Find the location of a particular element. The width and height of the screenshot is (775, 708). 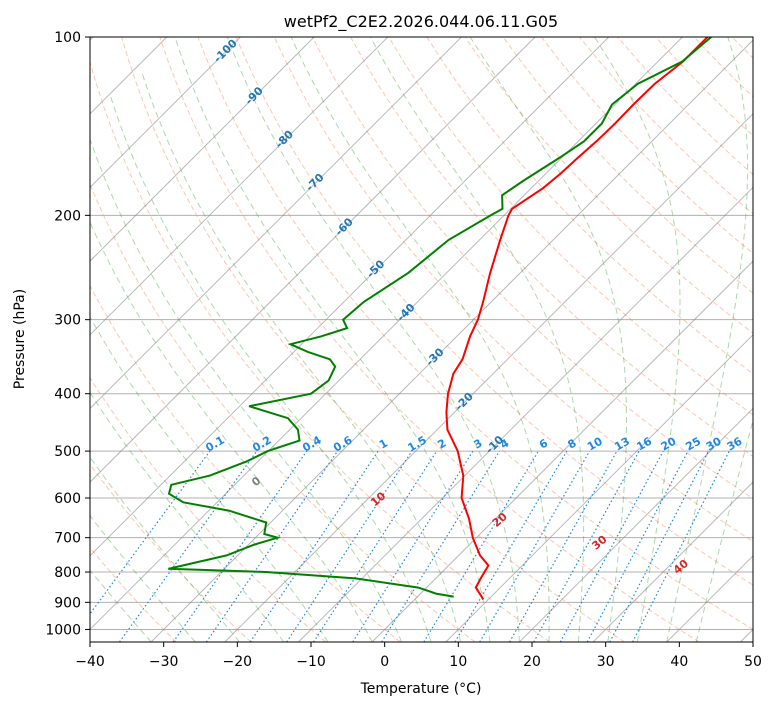

x-tick-label: 0 is located at coordinates (384, 662).